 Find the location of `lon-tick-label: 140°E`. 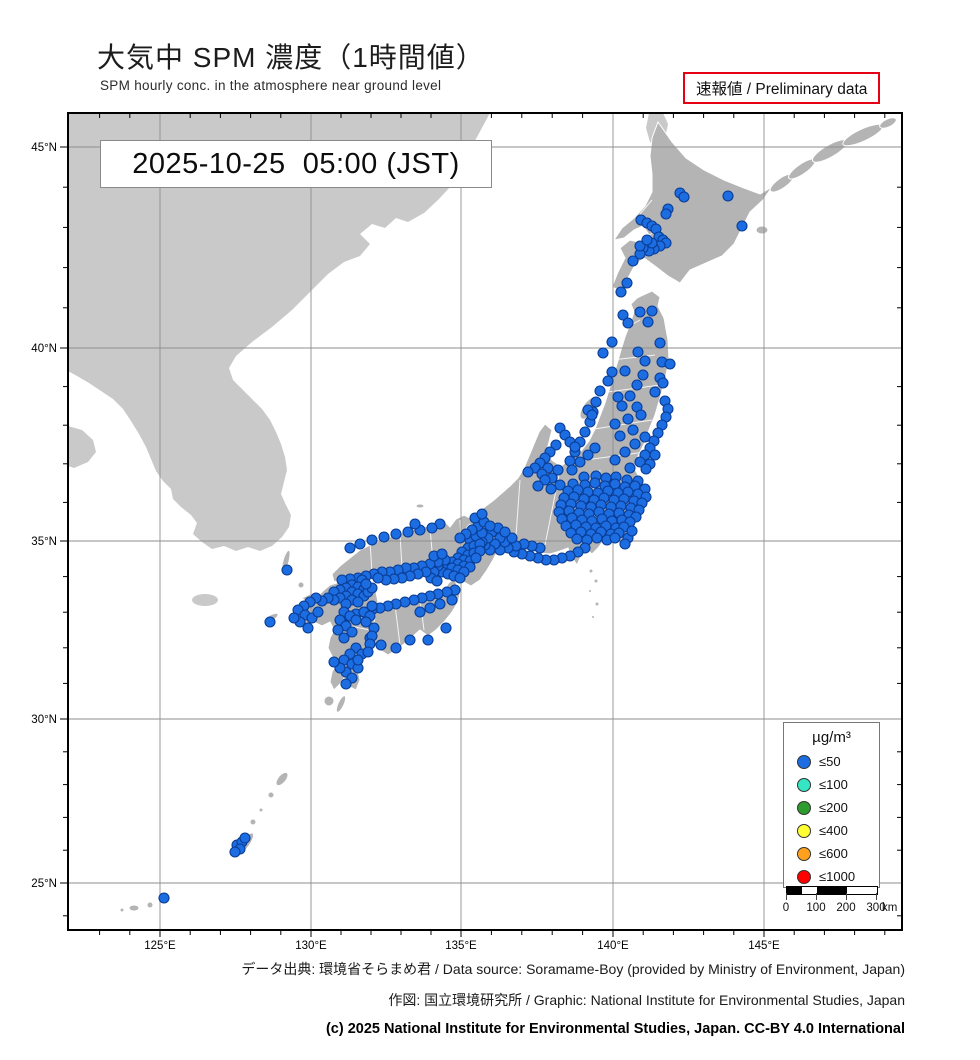

lon-tick-label: 140°E is located at coordinates (613, 946).